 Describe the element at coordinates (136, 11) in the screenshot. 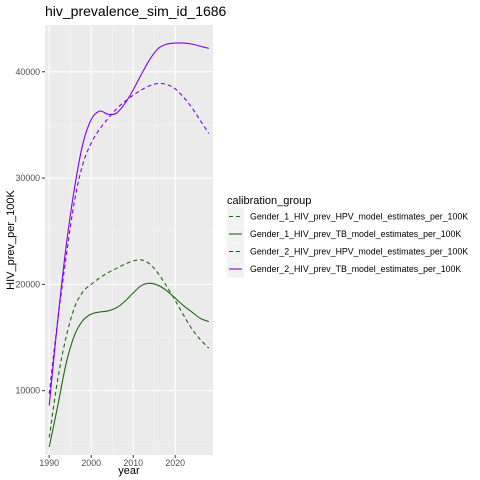

I see `chart-title: hiv_prevalence_sim_id_1686` at that location.